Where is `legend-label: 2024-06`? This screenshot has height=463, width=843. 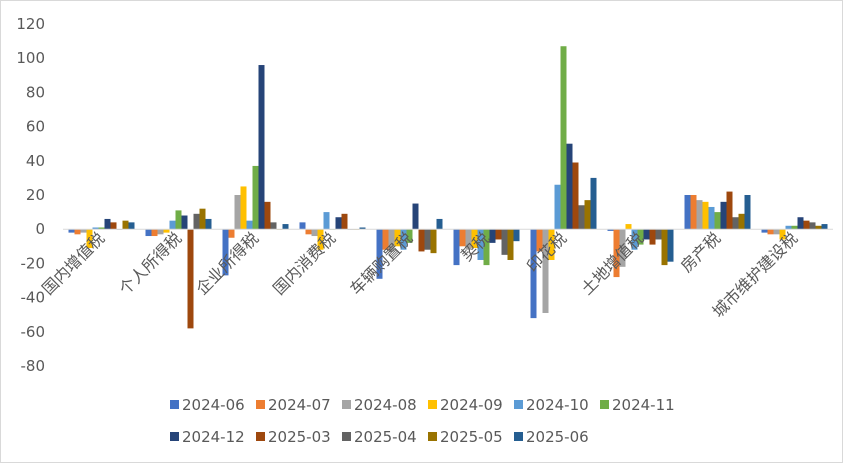 legend-label: 2024-06 is located at coordinates (213, 405).